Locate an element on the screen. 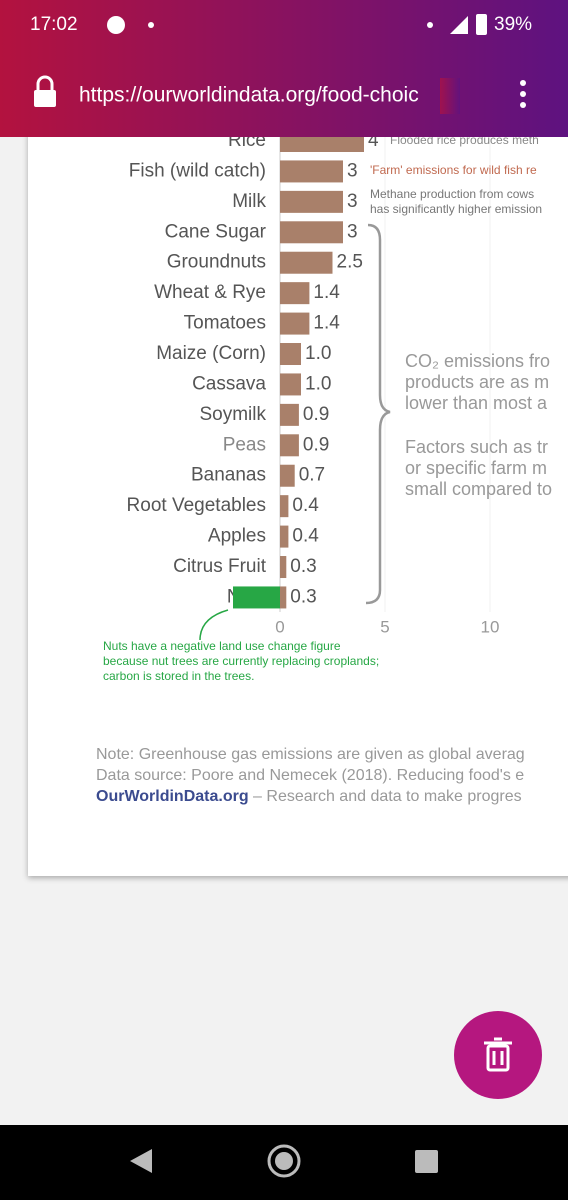  category-label: Peas is located at coordinates (244, 444).